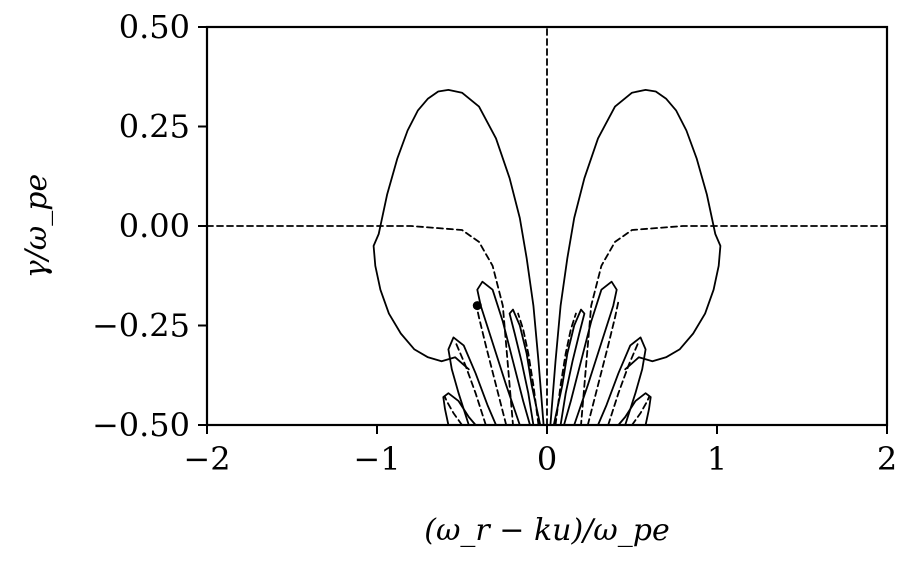 Image resolution: width=909 pixels, height=562 pixels. What do you see at coordinates (546, 530) in the screenshot?
I see `x-axis-label: (ω_r − ku)/ω_pe` at bounding box center [546, 530].